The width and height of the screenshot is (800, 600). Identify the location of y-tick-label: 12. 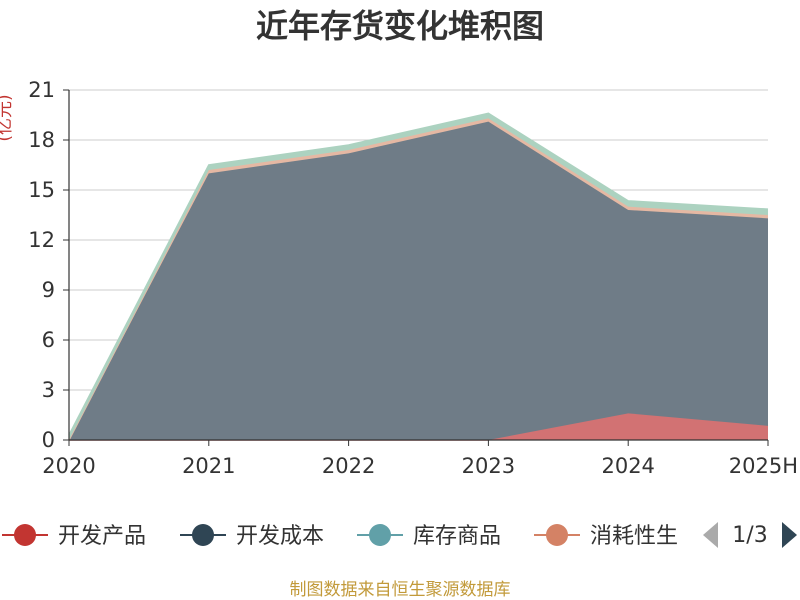
(41, 240).